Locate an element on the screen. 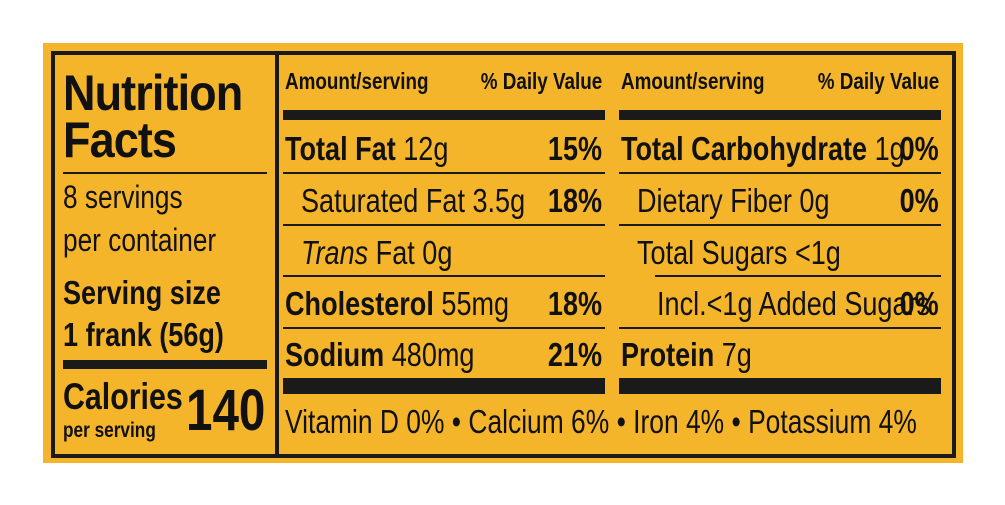 Image resolution: width=1005 pixels, height=505 pixels. potassium: Potassium 4% is located at coordinates (832, 421).